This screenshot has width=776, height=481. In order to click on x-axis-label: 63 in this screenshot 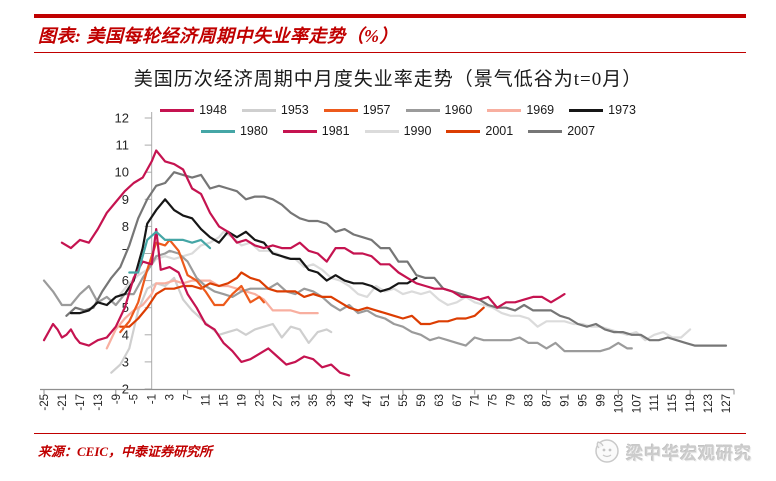, I will do `click(440, 400)`.